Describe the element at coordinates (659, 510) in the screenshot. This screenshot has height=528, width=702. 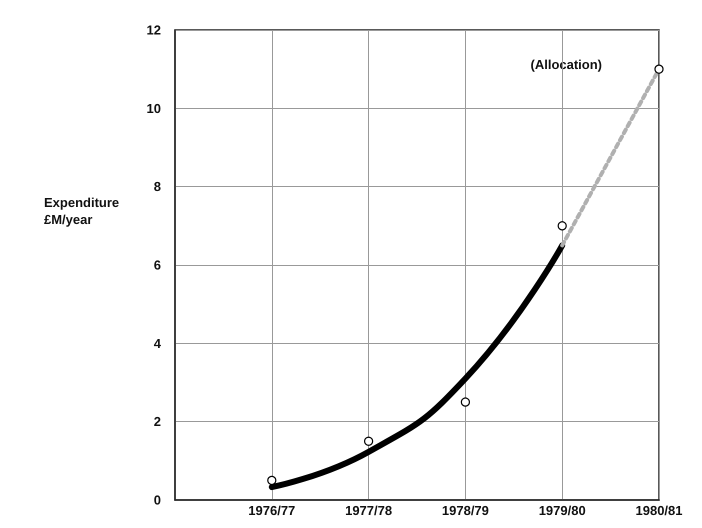
I see `x-tick-label: 1980/81` at that location.